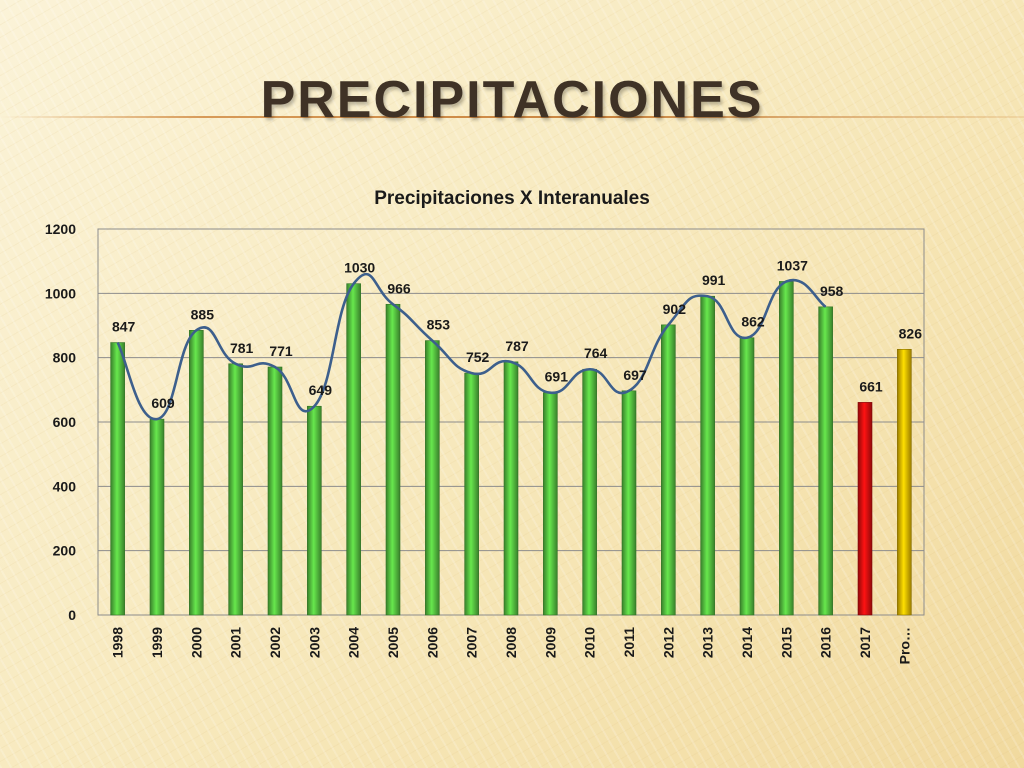 The height and width of the screenshot is (768, 1024). Describe the element at coordinates (668, 642) in the screenshot. I see `x-tick-label: 2012` at that location.